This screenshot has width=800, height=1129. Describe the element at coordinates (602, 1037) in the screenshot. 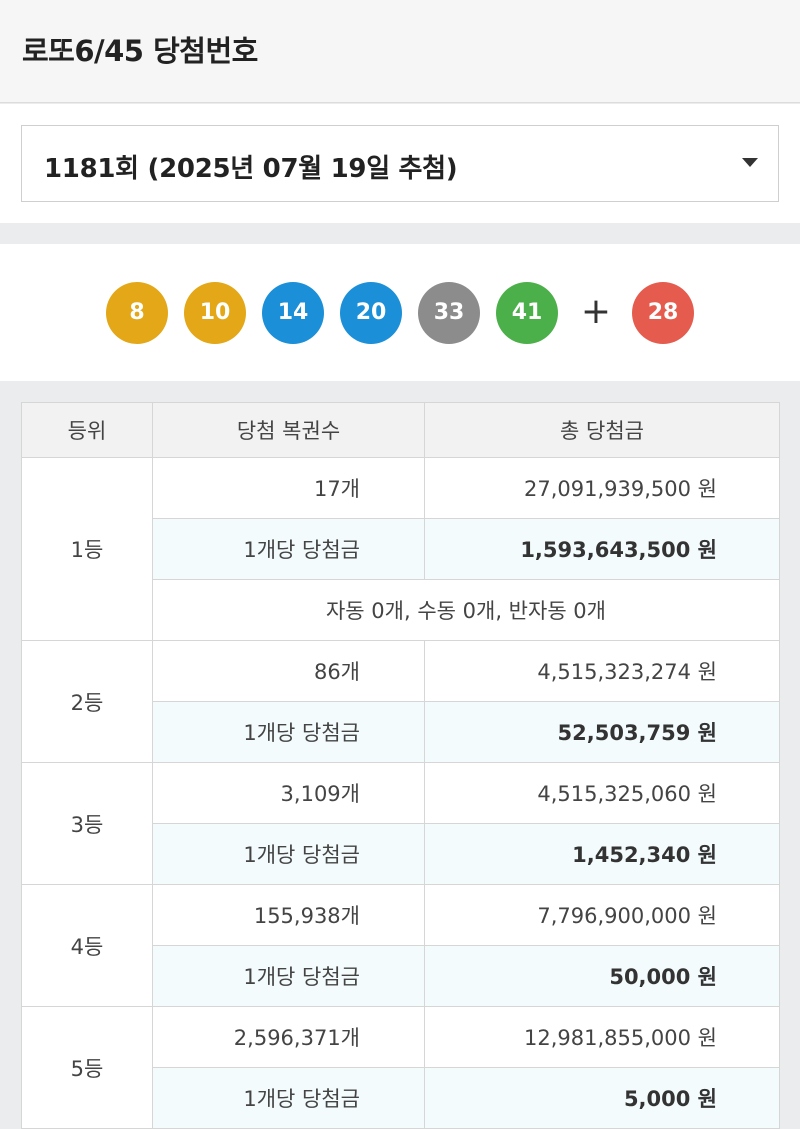

I see `total-prize: 12,981,855,000 원` at that location.